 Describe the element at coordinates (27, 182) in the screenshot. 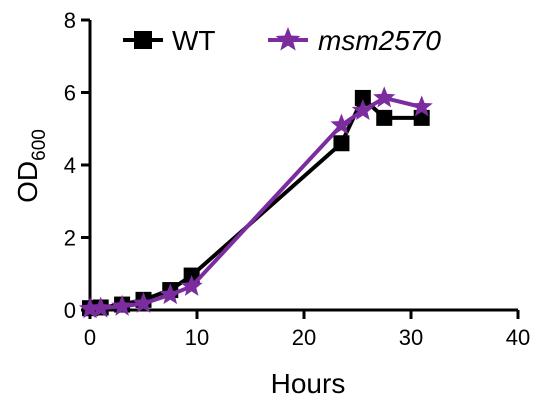

I see `y-axis-title-main: OD` at that location.